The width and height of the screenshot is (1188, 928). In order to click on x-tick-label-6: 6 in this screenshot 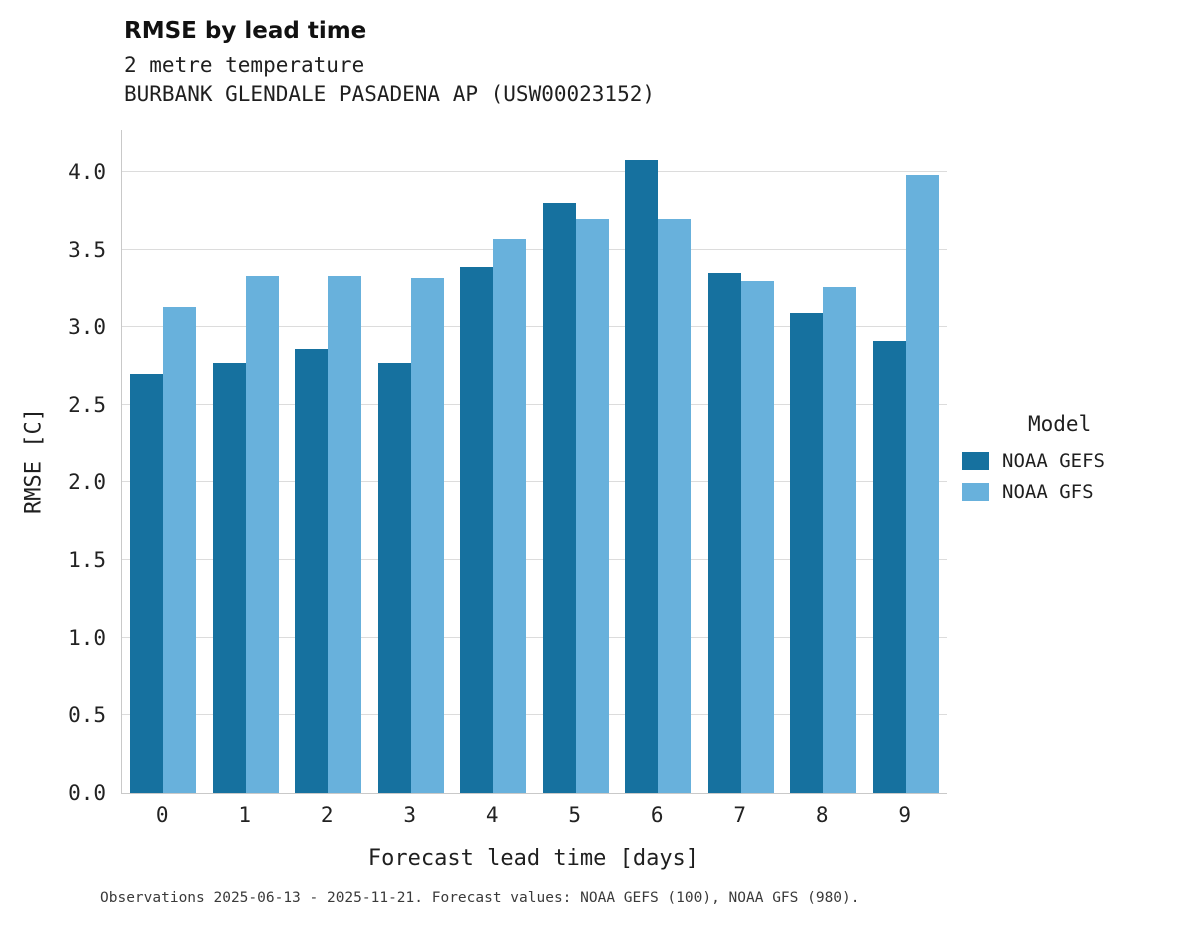, I will do `click(657, 815)`.